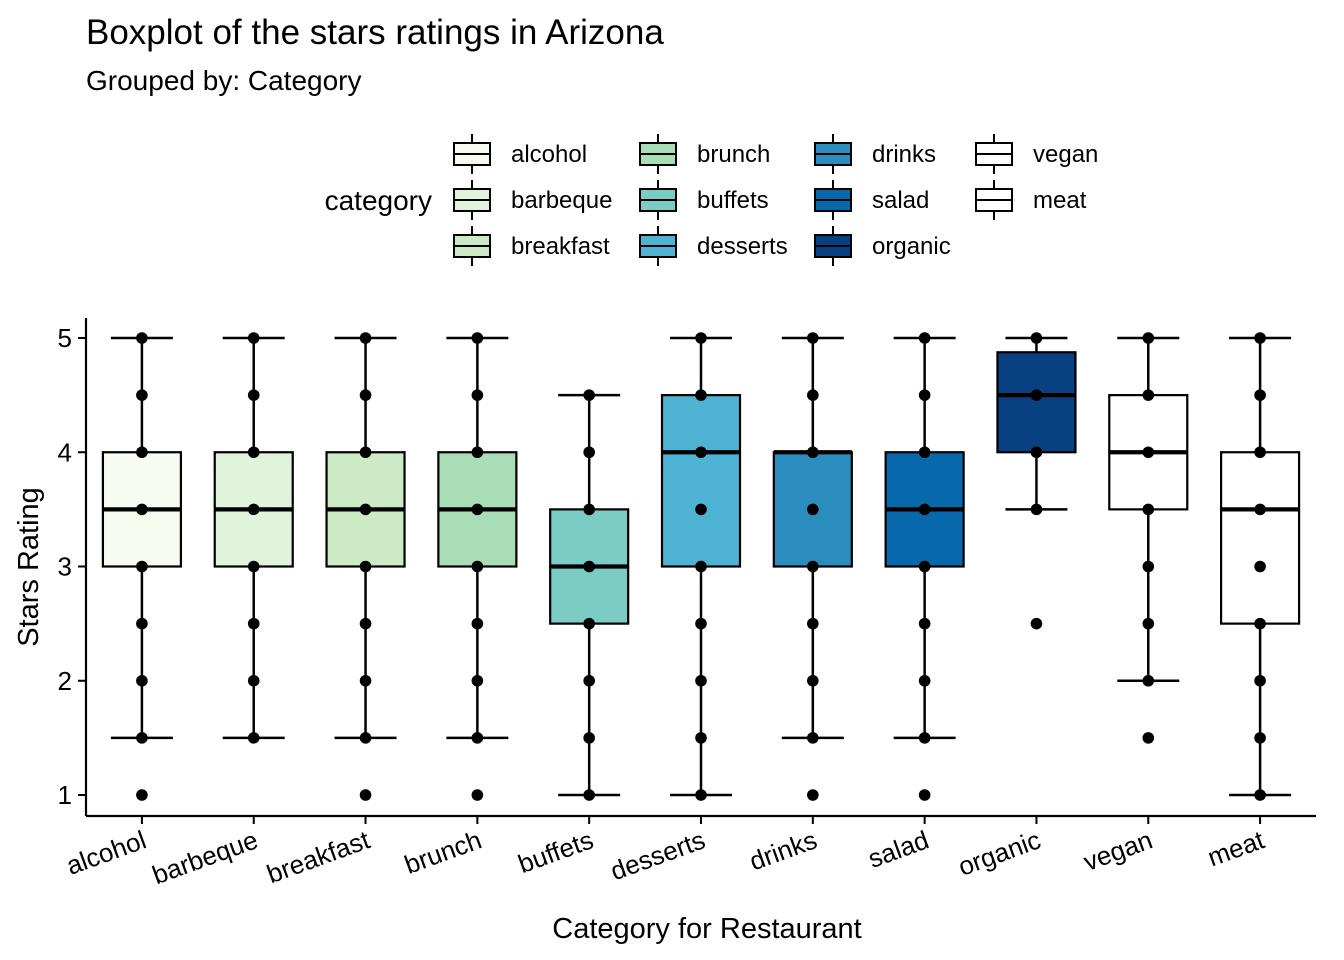 This screenshot has width=1344, height=960. I want to click on legend-key-barbeque: barbeque, so click(532, 200).